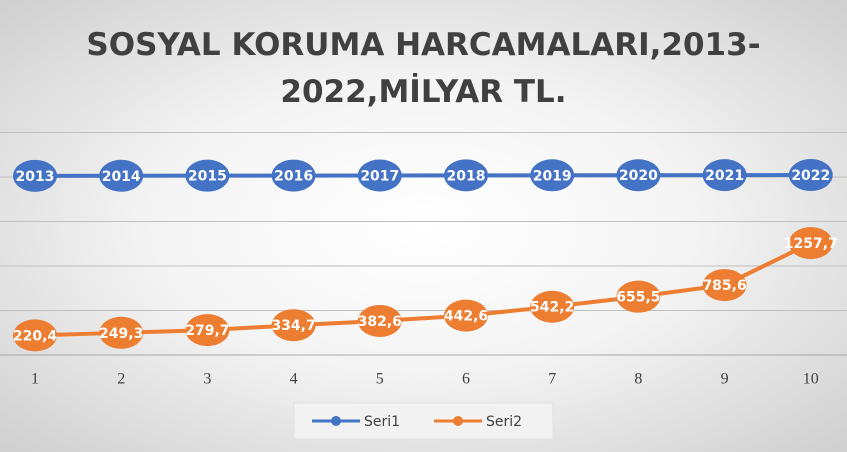 Image resolution: width=847 pixels, height=452 pixels. What do you see at coordinates (294, 379) in the screenshot?
I see `x-tick-label: 4` at bounding box center [294, 379].